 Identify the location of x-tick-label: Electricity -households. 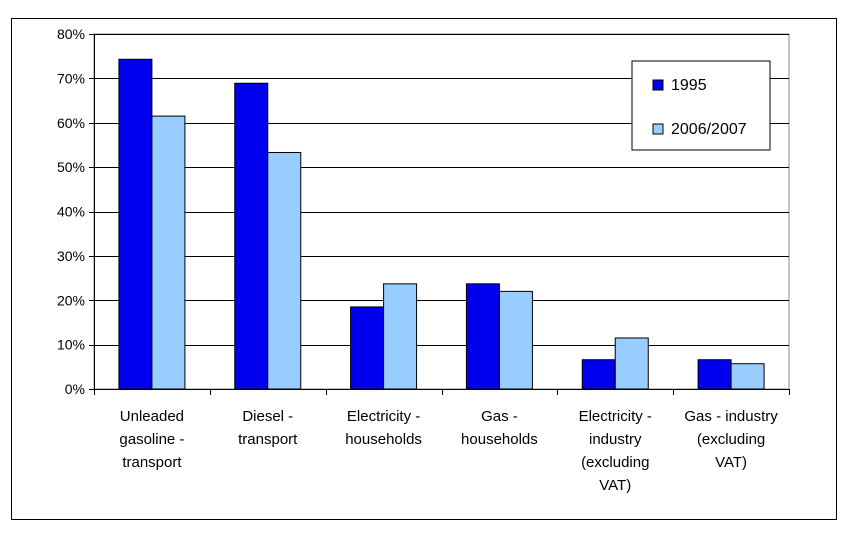
(383, 428).